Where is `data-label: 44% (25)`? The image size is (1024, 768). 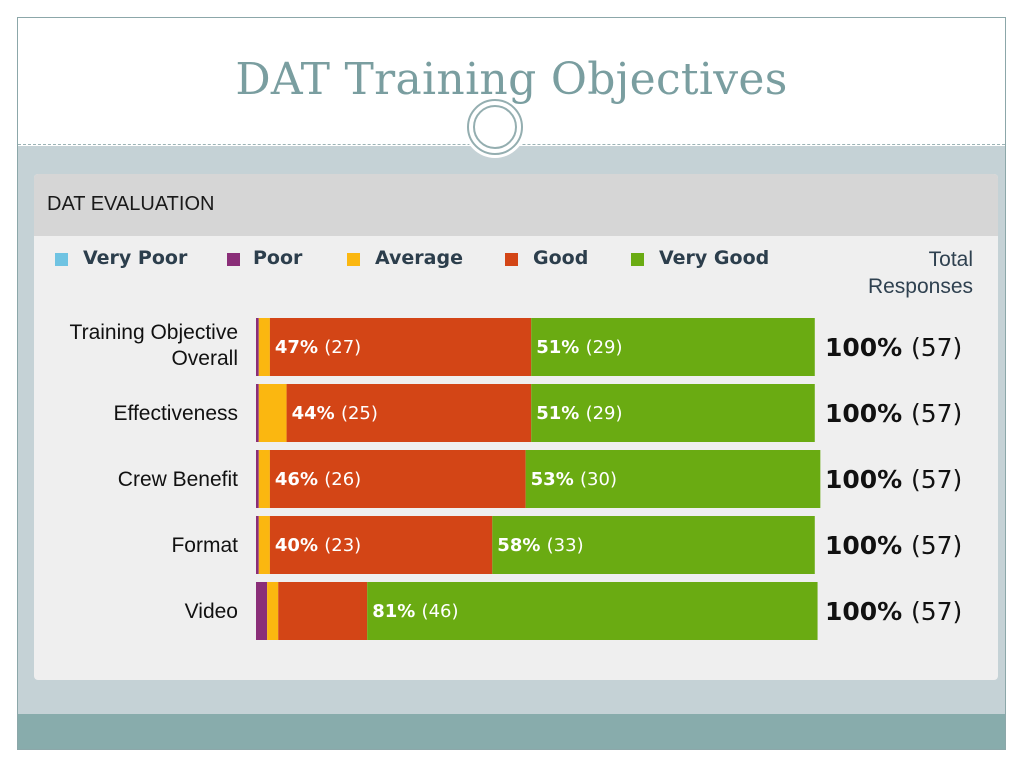
data-label: 44% (25) is located at coordinates (335, 413).